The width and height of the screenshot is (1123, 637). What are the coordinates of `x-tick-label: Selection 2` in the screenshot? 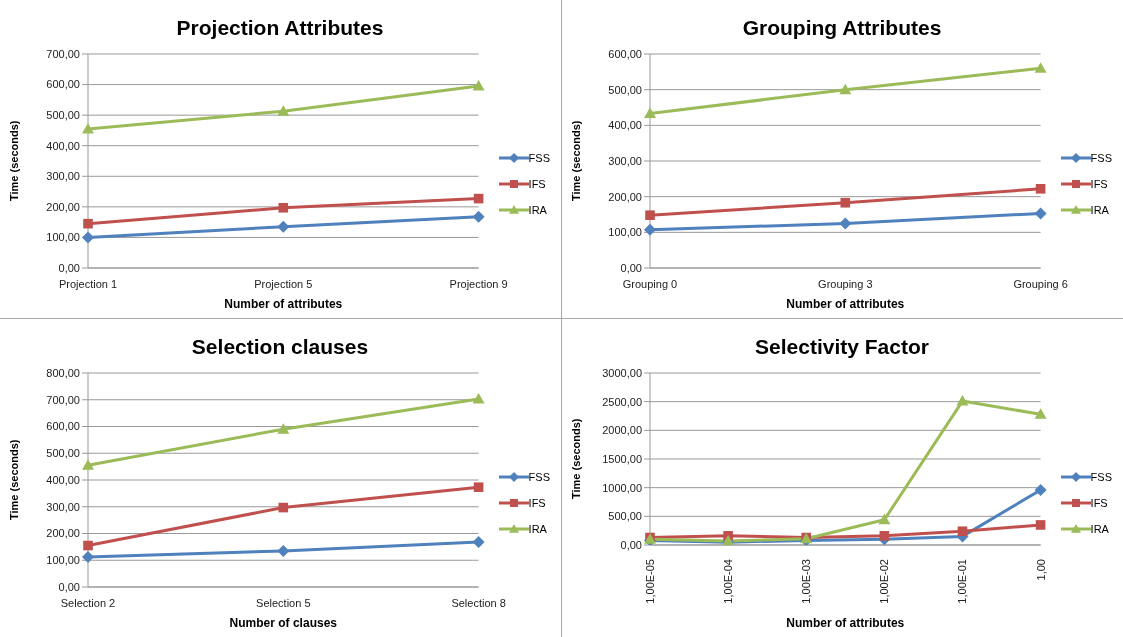 It's located at (88, 603).